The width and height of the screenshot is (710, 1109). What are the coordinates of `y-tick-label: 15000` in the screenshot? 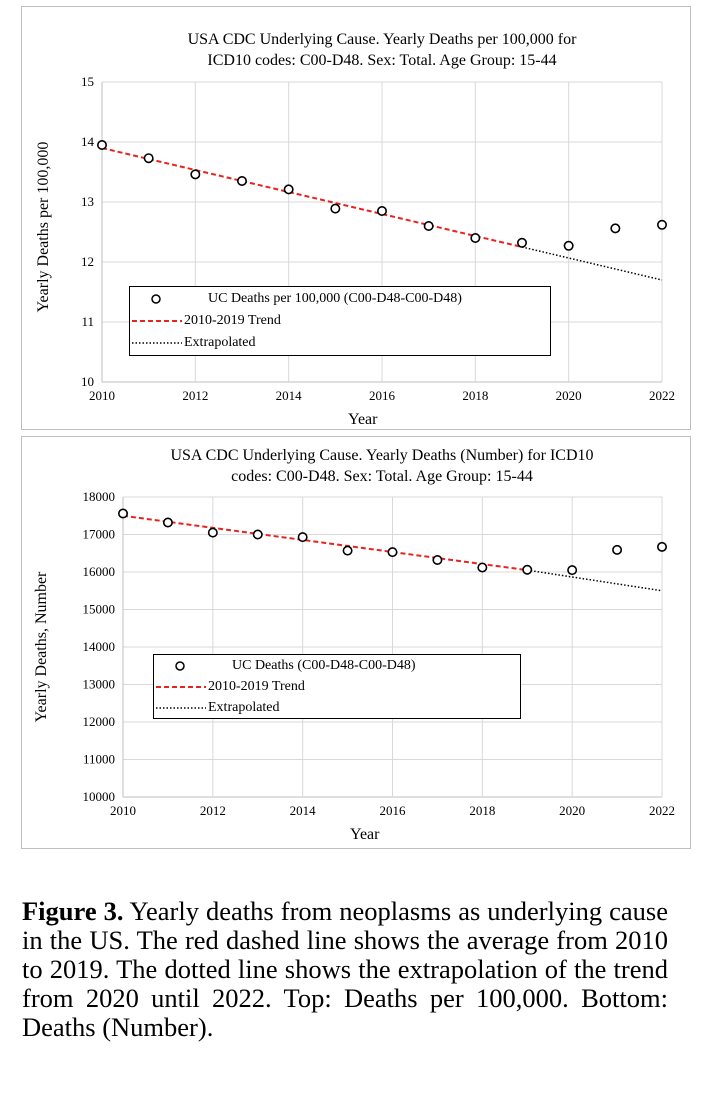 It's located at (99, 609).